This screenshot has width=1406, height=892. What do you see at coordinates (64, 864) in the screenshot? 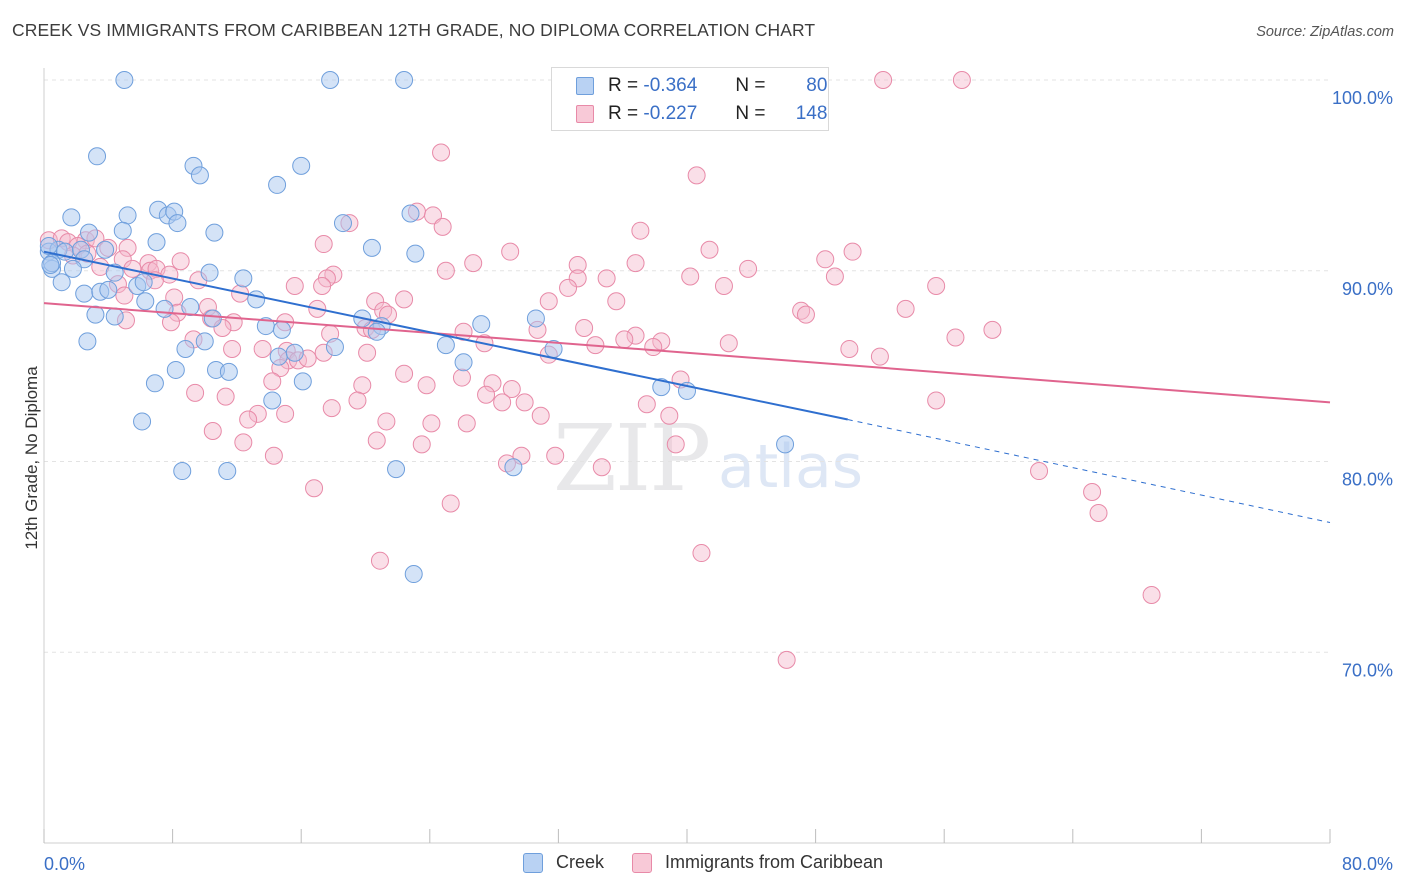
I see `x-tick-label-min: 0.0%` at bounding box center [64, 864].